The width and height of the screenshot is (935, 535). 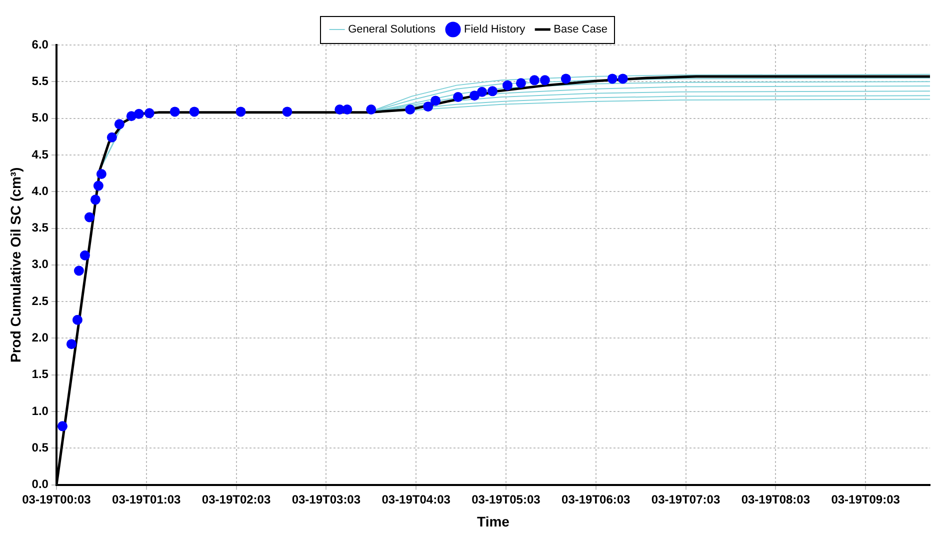 What do you see at coordinates (506, 499) in the screenshot?
I see `x-tick-label: 03-19T05:03` at bounding box center [506, 499].